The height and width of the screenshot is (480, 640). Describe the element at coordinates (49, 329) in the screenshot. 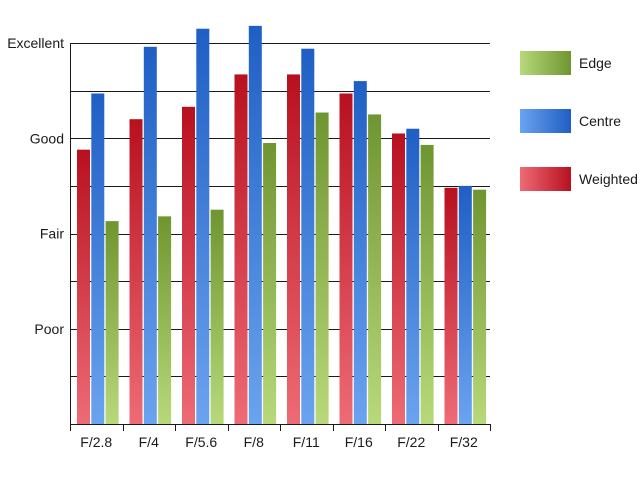

I see `y-tick-label: Poor` at that location.